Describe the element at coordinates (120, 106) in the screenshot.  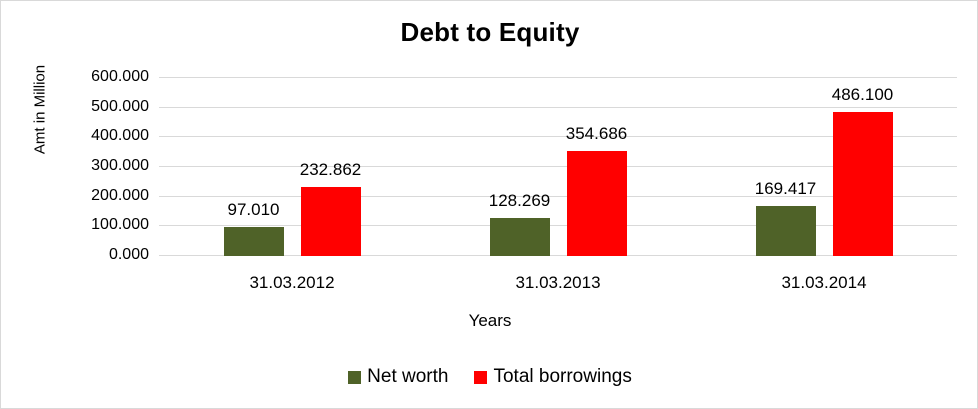
I see `y-axis-tick-label: 500.000` at that location.